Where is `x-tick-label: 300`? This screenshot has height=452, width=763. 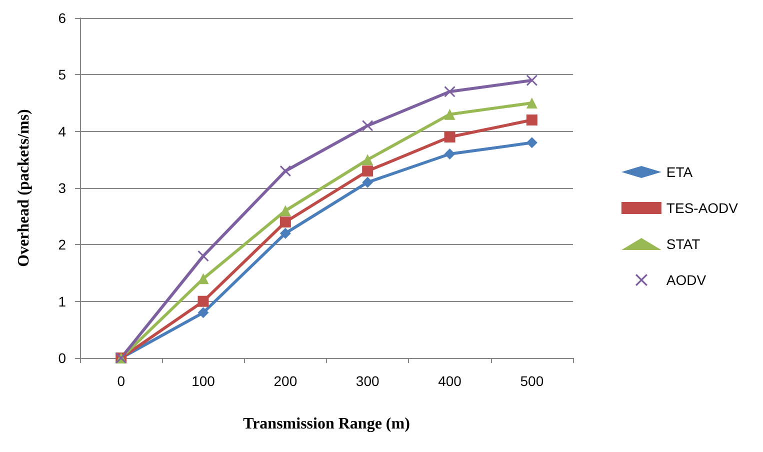 x-tick-label: 300 is located at coordinates (368, 381).